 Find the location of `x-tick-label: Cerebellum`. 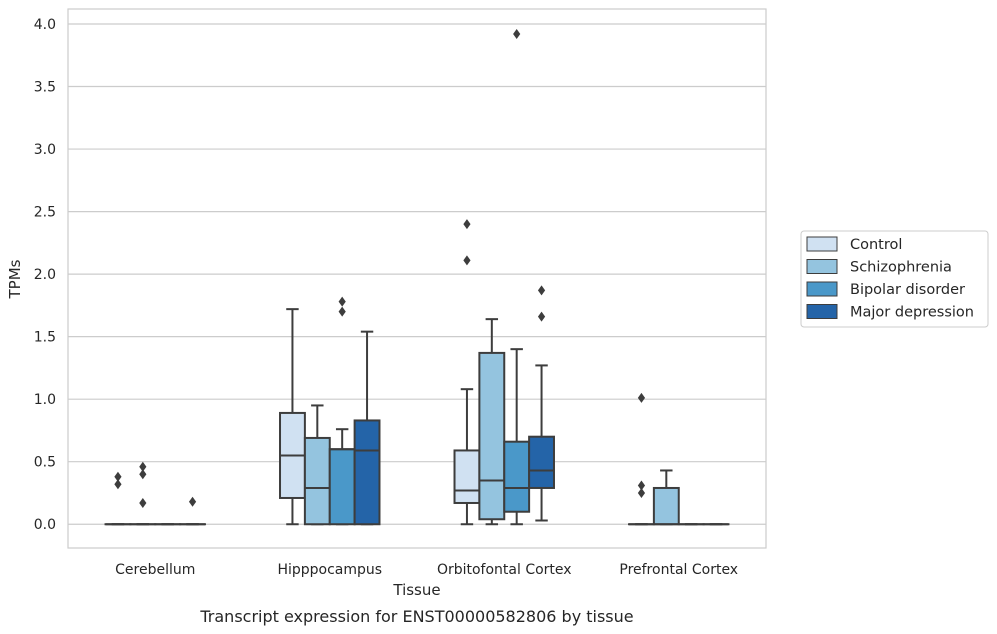

x-tick-label: Cerebellum is located at coordinates (155, 570).